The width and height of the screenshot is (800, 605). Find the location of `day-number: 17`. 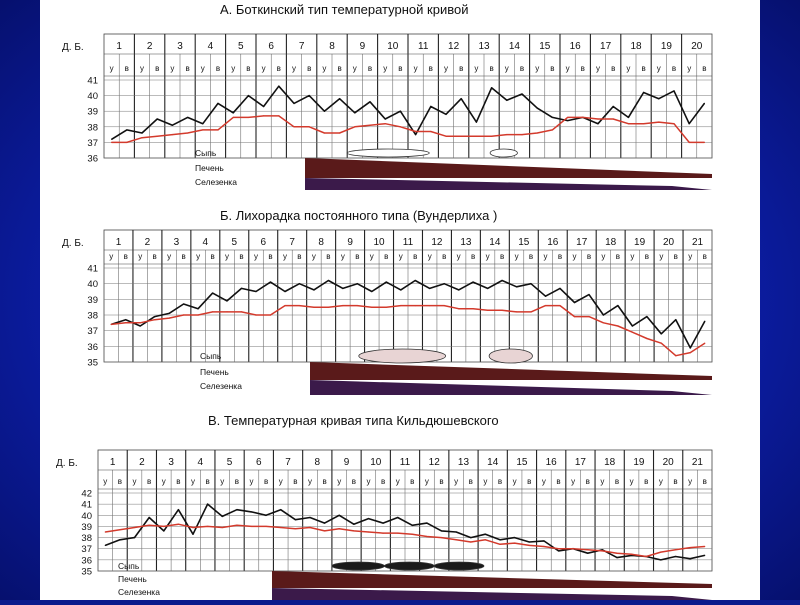

day-number: 17 is located at coordinates (581, 462).